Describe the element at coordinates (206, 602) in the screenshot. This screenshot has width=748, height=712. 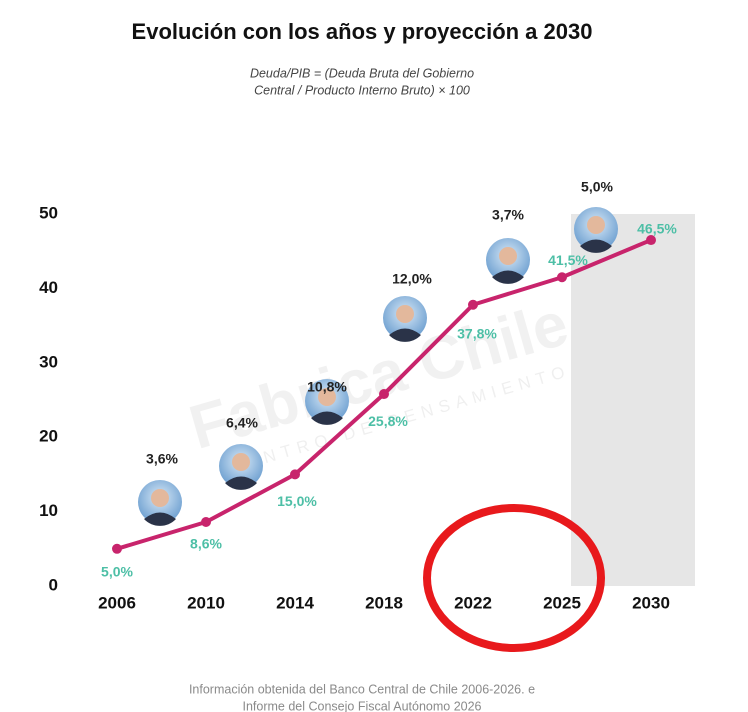
I see `x-tick-label: 2010` at that location.